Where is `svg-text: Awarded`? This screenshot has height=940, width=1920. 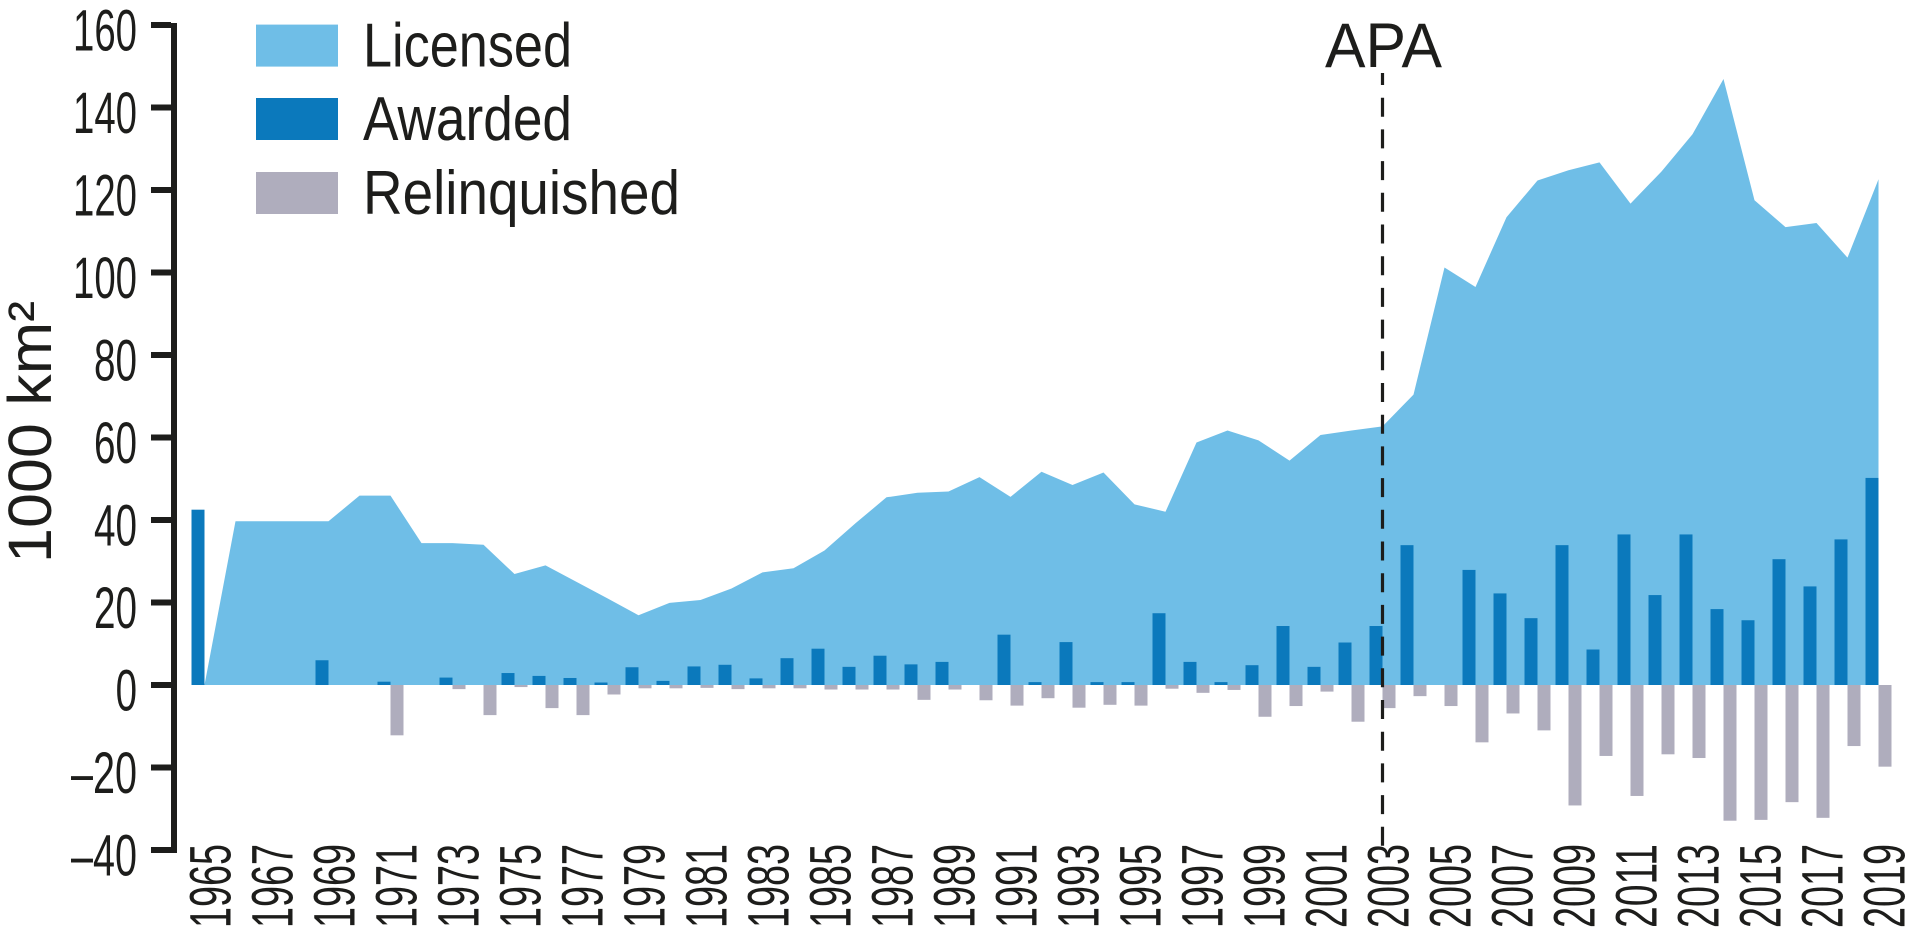 svg-text: Awarded is located at coordinates (467, 119).